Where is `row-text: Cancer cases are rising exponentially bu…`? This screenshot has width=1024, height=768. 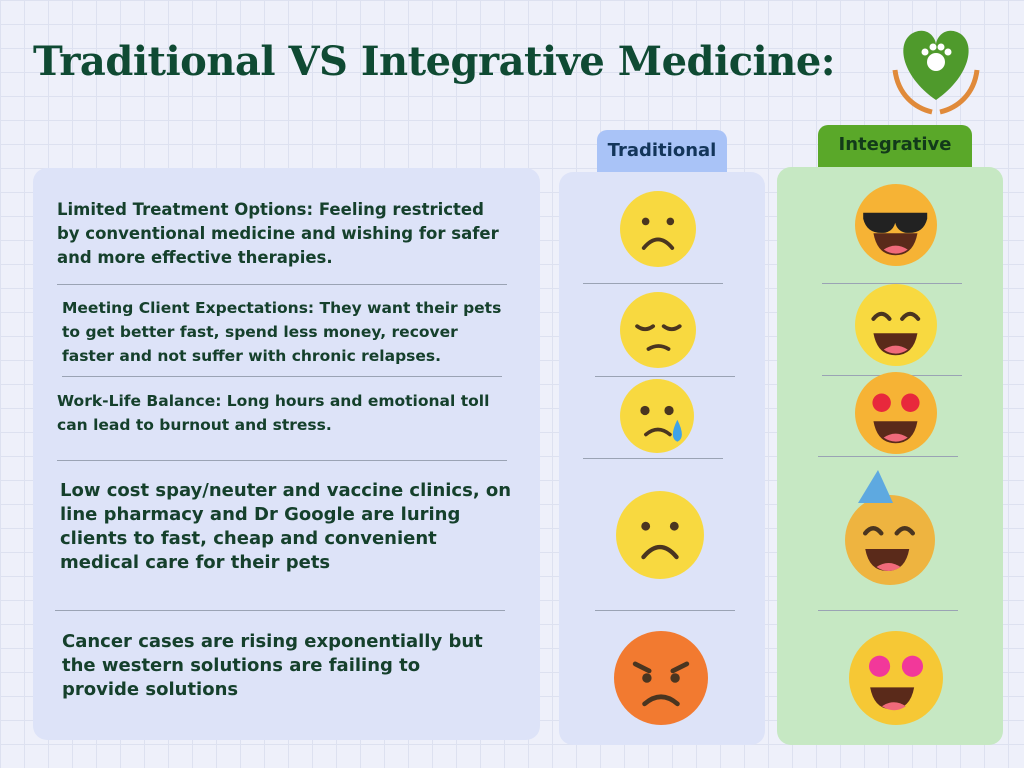 row-text: Cancer cases are rising exponentially bu… is located at coordinates (272, 665).